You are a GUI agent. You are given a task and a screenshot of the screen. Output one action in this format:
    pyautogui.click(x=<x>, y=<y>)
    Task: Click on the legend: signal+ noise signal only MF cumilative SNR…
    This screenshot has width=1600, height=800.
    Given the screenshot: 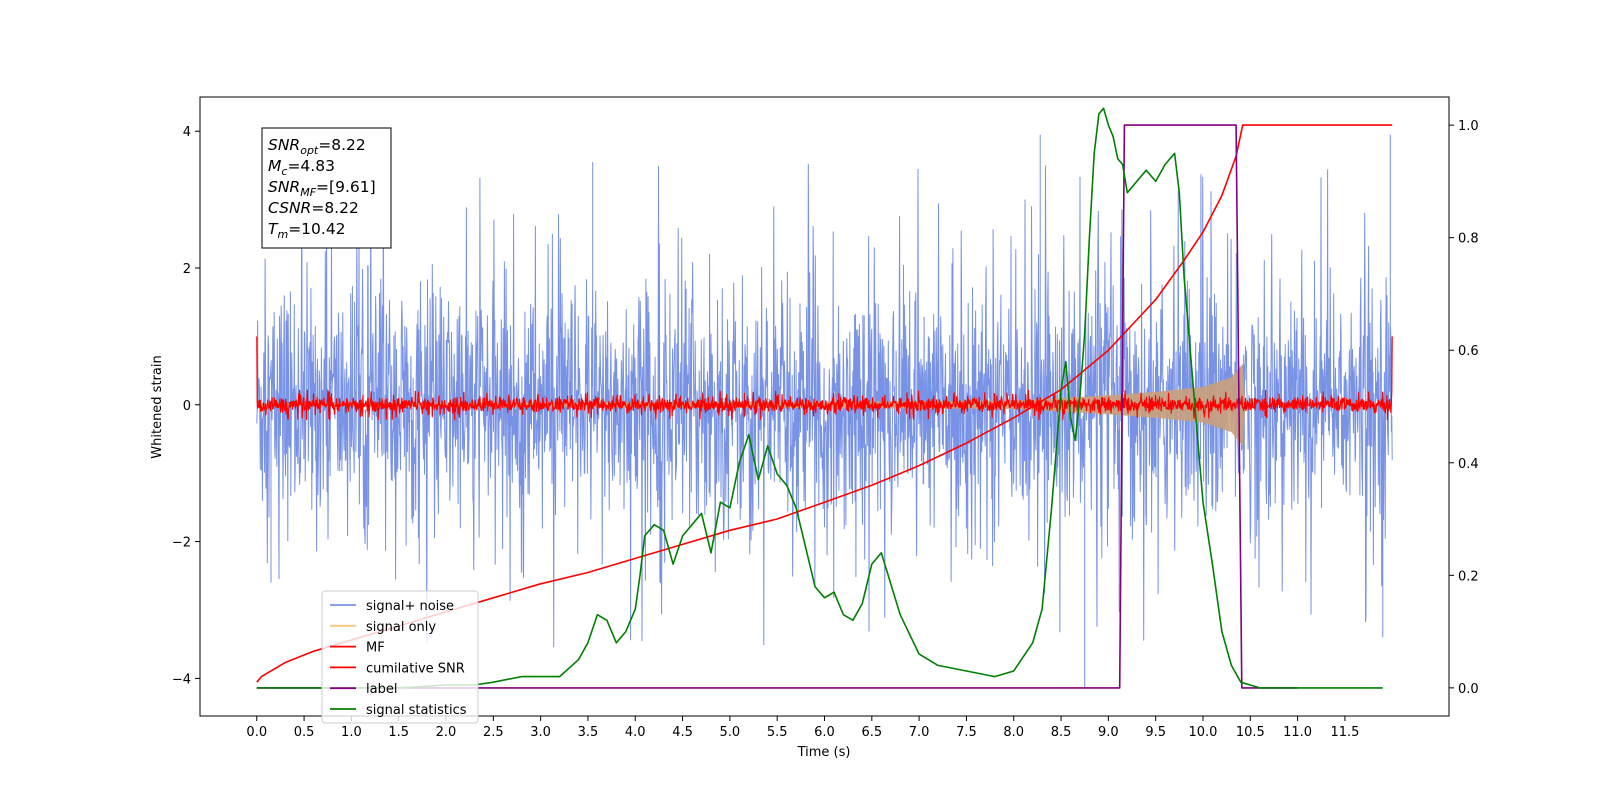 What is the action you would take?
    pyautogui.click(x=400, y=657)
    